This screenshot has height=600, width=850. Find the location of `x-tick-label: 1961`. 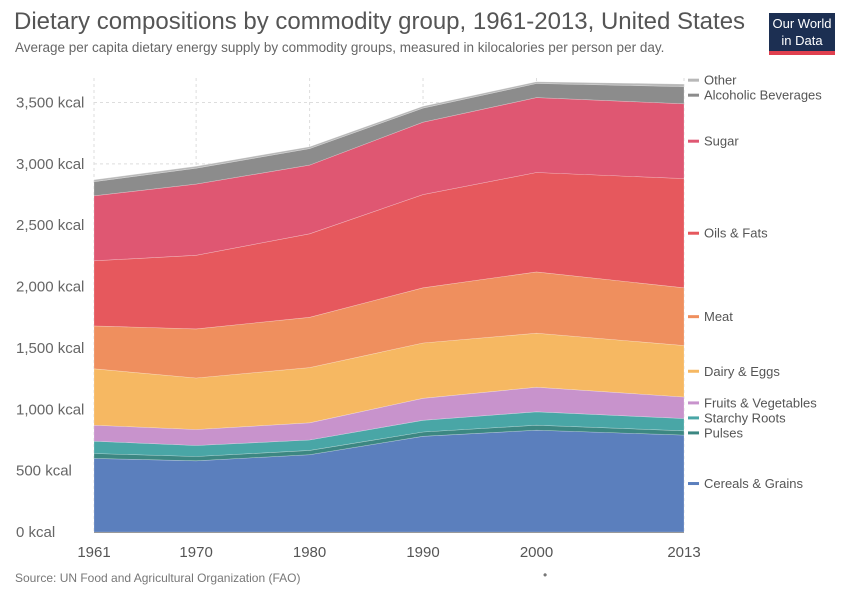

x-tick-label: 1961 is located at coordinates (93, 552).